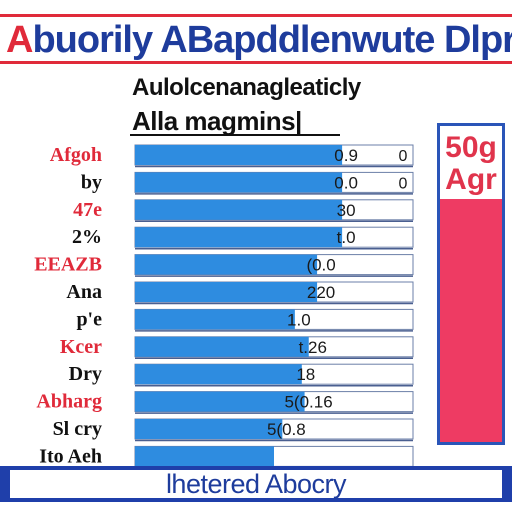 Image resolution: width=512 pixels, height=512 pixels. What do you see at coordinates (471, 179) in the screenshot?
I see `side-panel-unit: Agr` at bounding box center [471, 179].